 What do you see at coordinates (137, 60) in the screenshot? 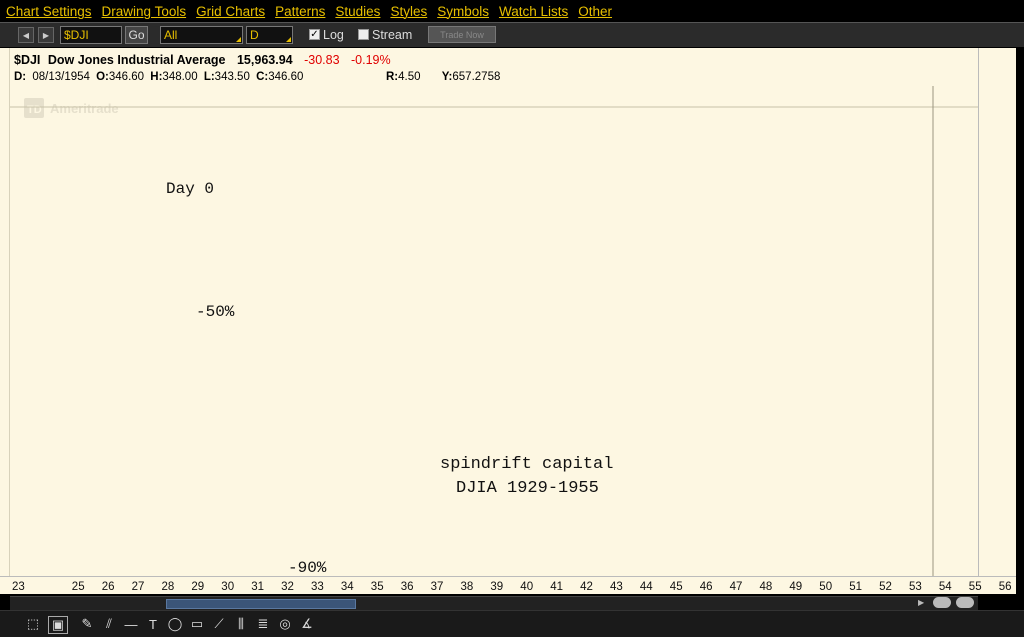
I see `header-name: Dow Jones Industrial Average` at bounding box center [137, 60].